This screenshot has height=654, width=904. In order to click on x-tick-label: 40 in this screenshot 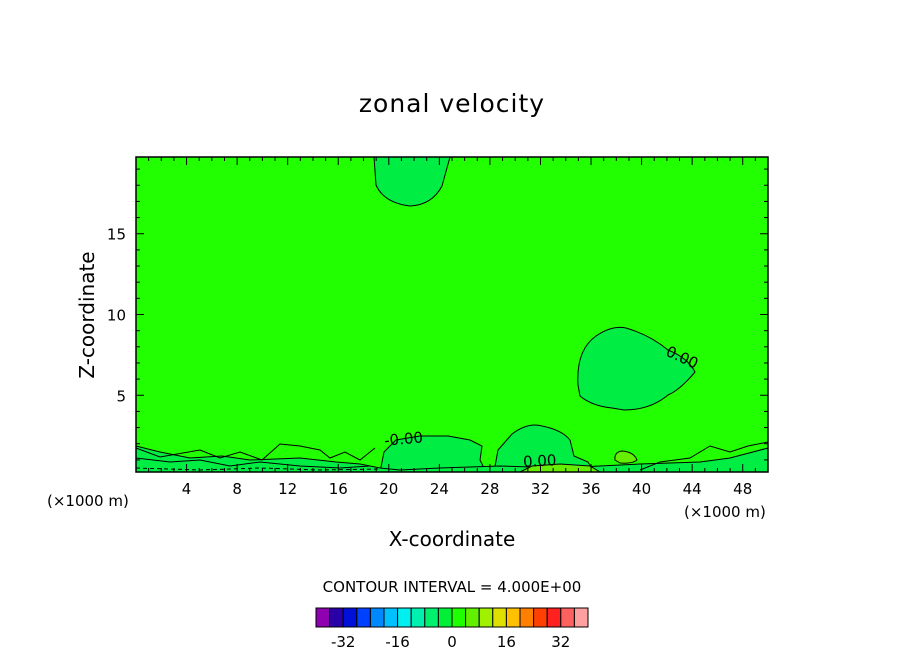, I will do `click(641, 489)`.